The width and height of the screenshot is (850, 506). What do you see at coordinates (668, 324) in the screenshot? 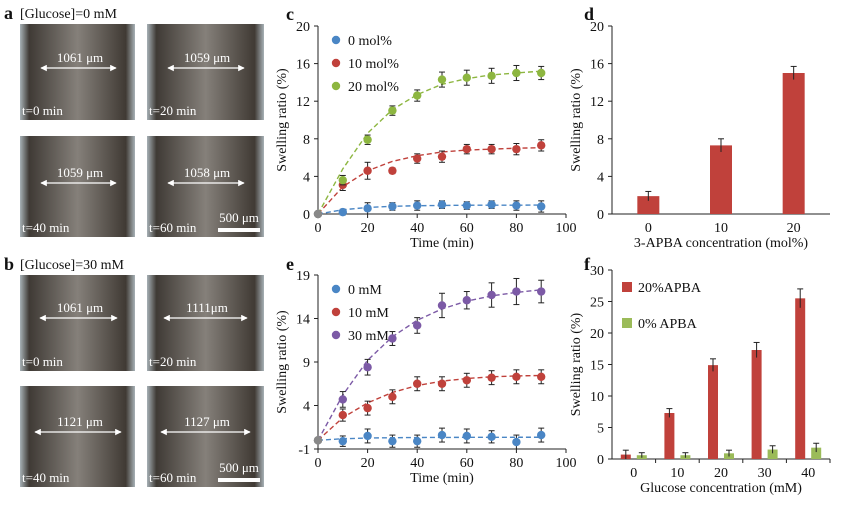
I see `legend-label: 0% APBA` at bounding box center [668, 324].